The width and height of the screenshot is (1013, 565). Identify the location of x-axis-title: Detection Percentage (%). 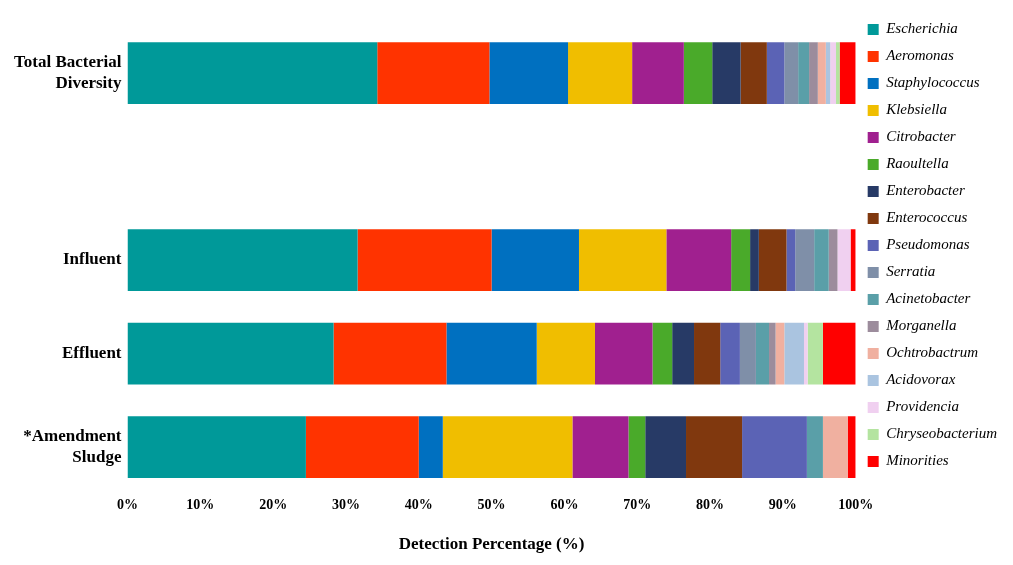
(491, 544).